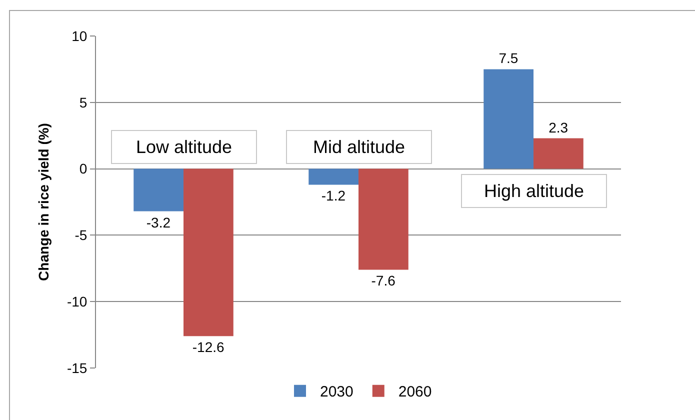 This screenshot has height=420, width=695. Describe the element at coordinates (333, 196) in the screenshot. I see `data-label: -1.2` at that location.